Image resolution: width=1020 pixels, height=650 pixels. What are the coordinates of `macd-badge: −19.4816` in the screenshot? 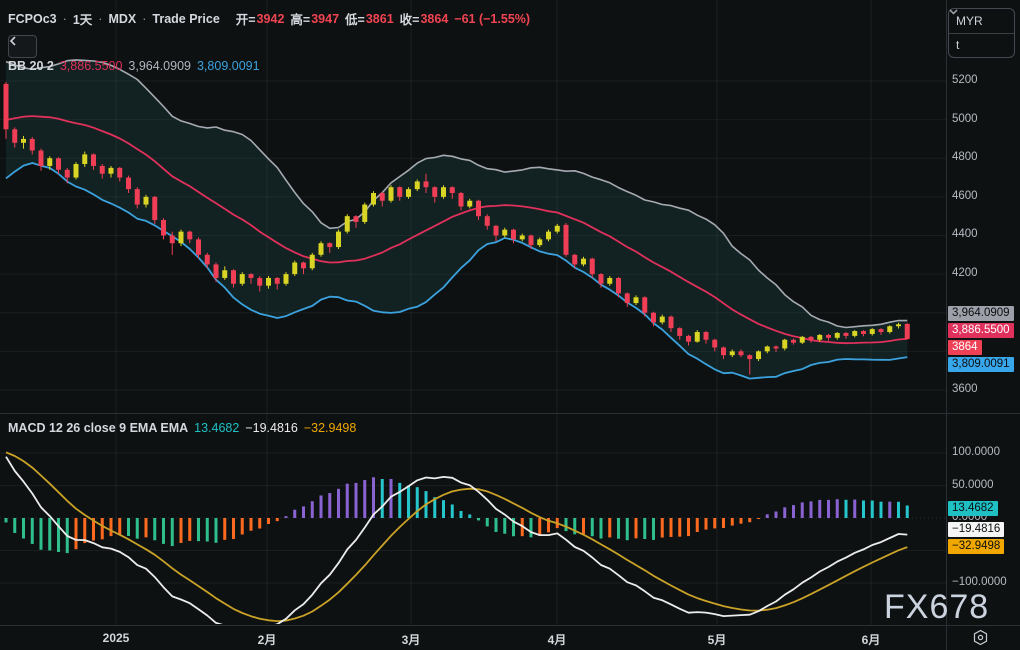 It's located at (976, 529).